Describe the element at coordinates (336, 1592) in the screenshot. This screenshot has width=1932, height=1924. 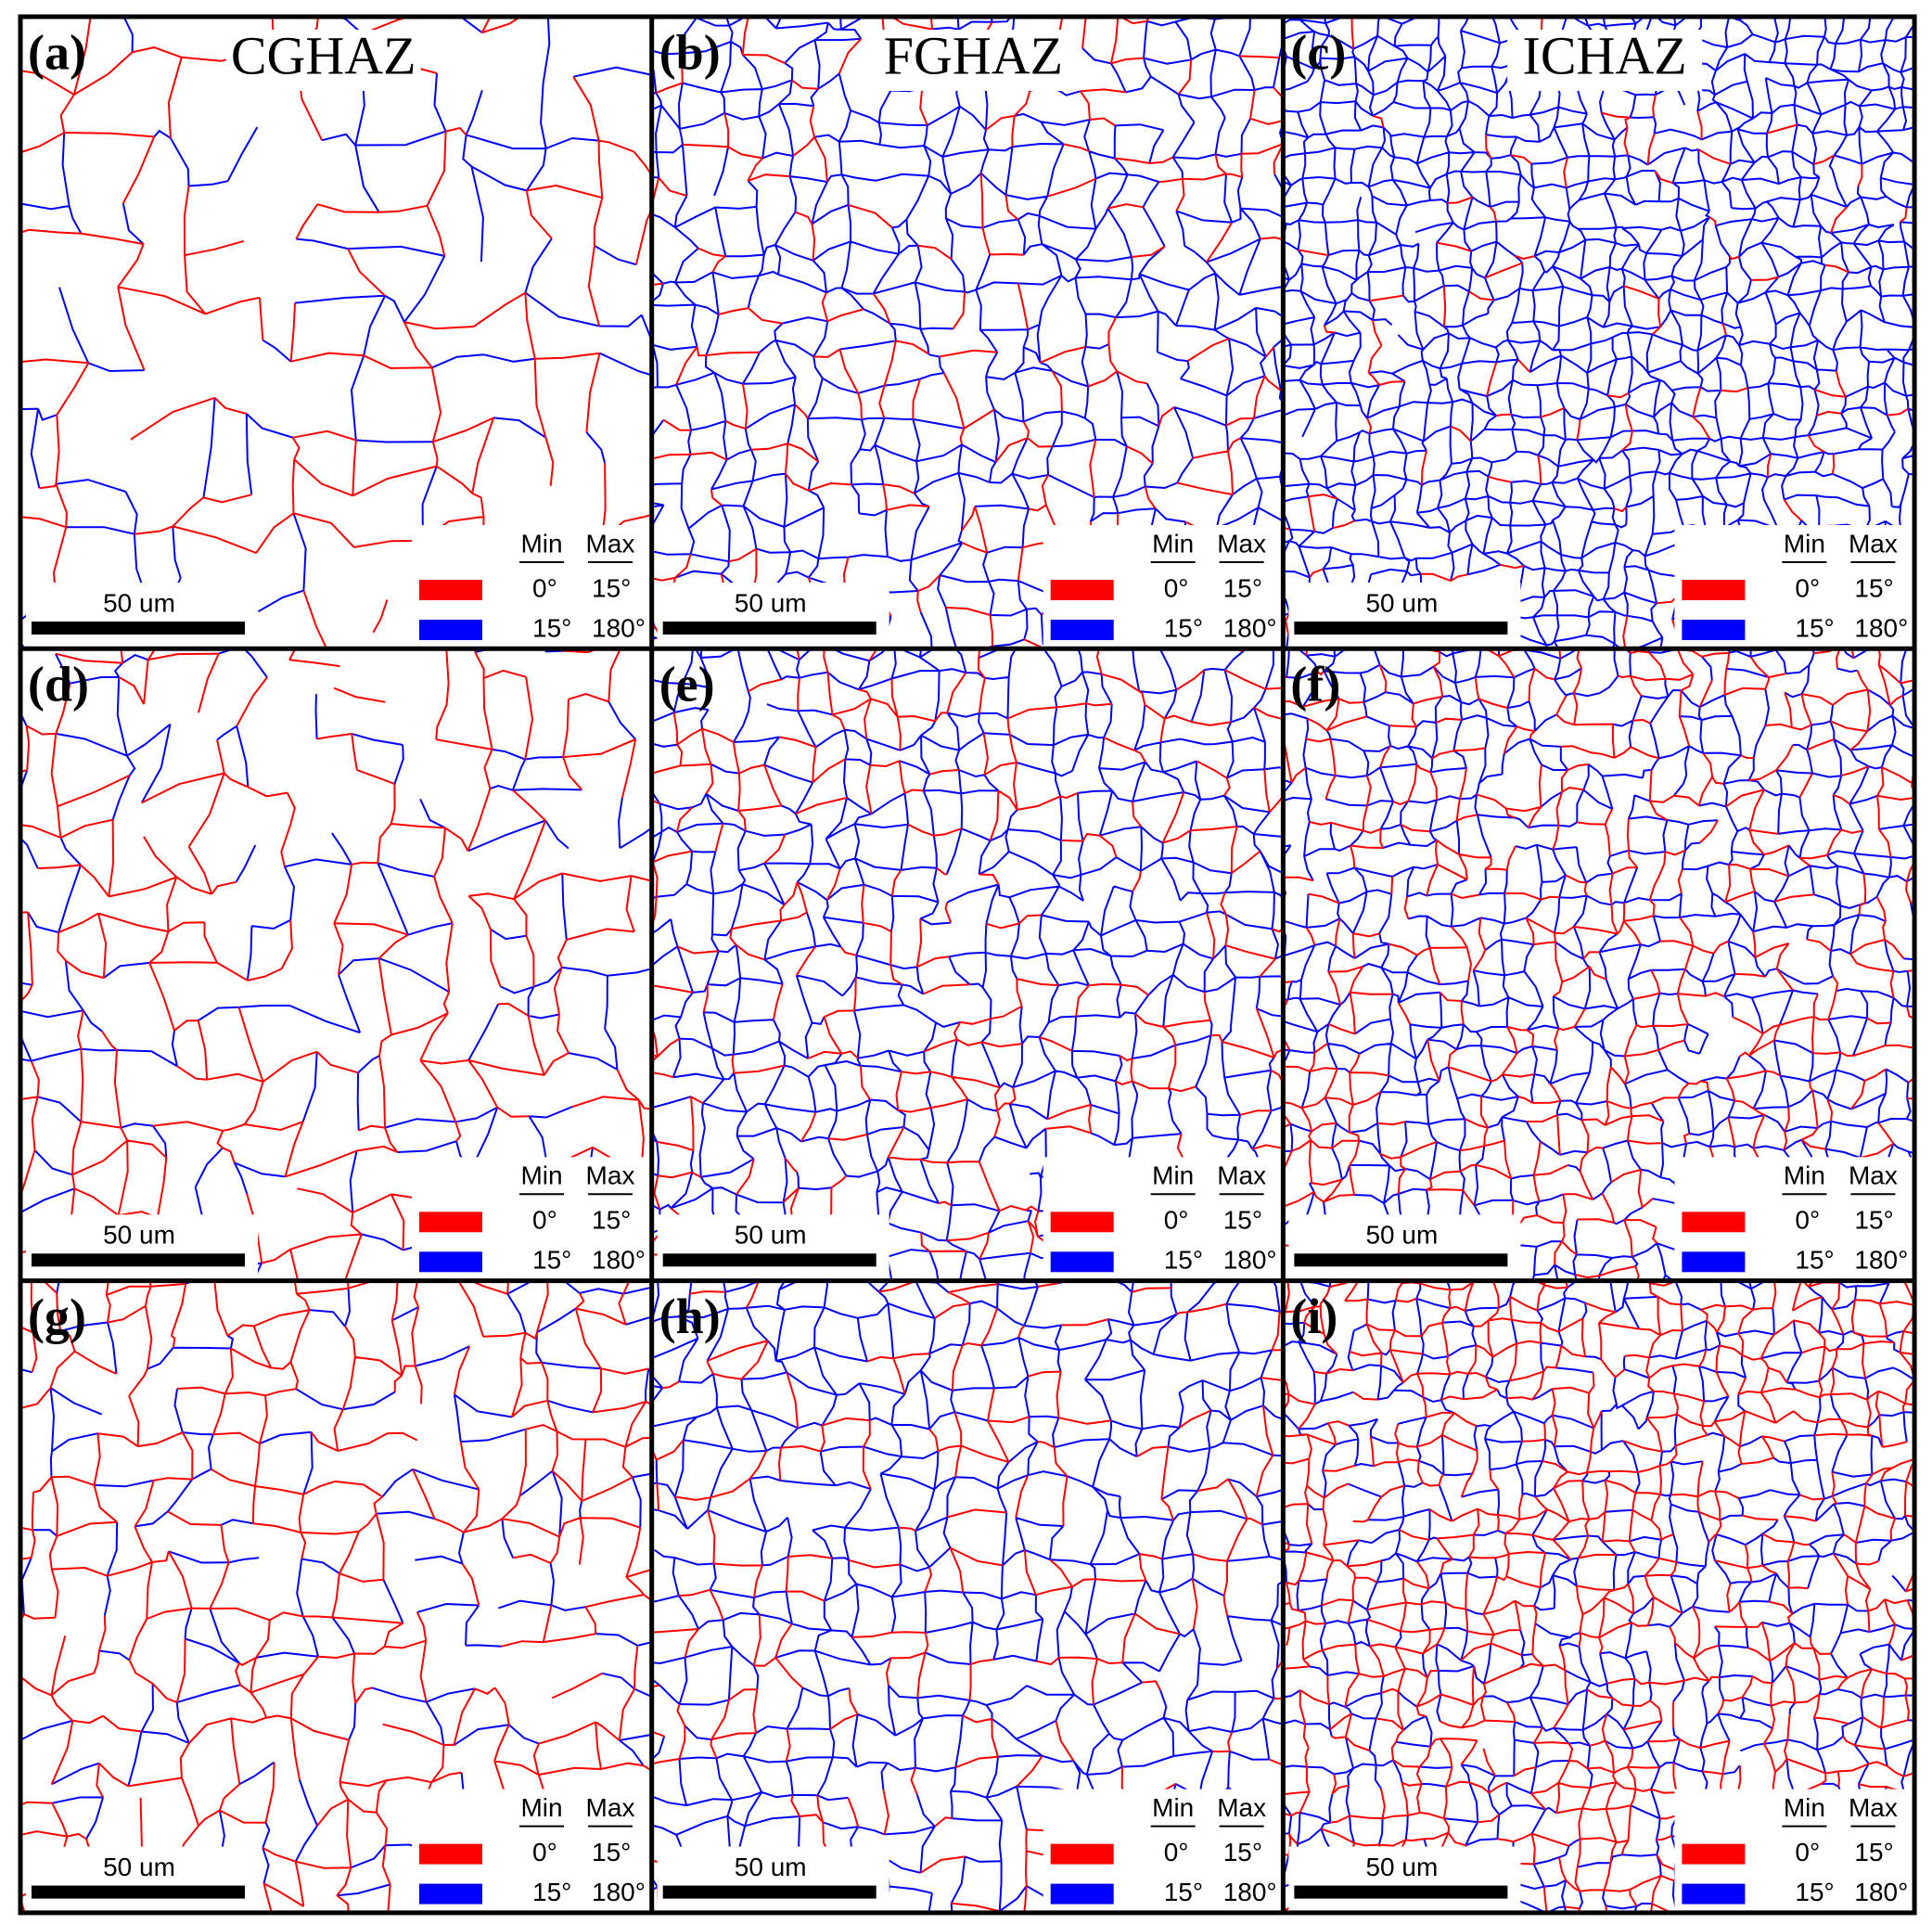
I see `blue-boundaries` at that location.